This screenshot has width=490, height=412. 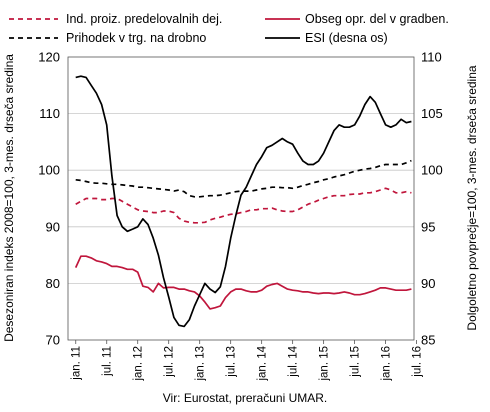 I want to click on x-tick-label: jul. 13, so click(x=232, y=362).